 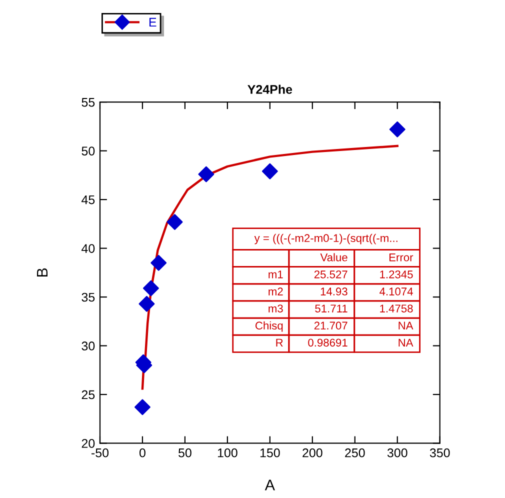 I want to click on x-tick-label: 100, so click(x=228, y=453).